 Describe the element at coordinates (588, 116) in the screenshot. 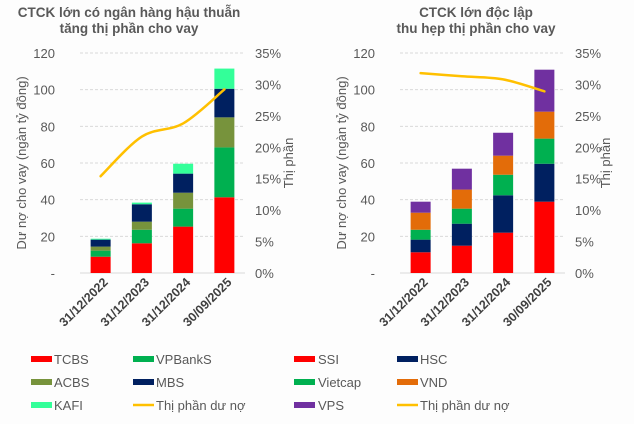

I see `y2-tick-label: 25%` at that location.